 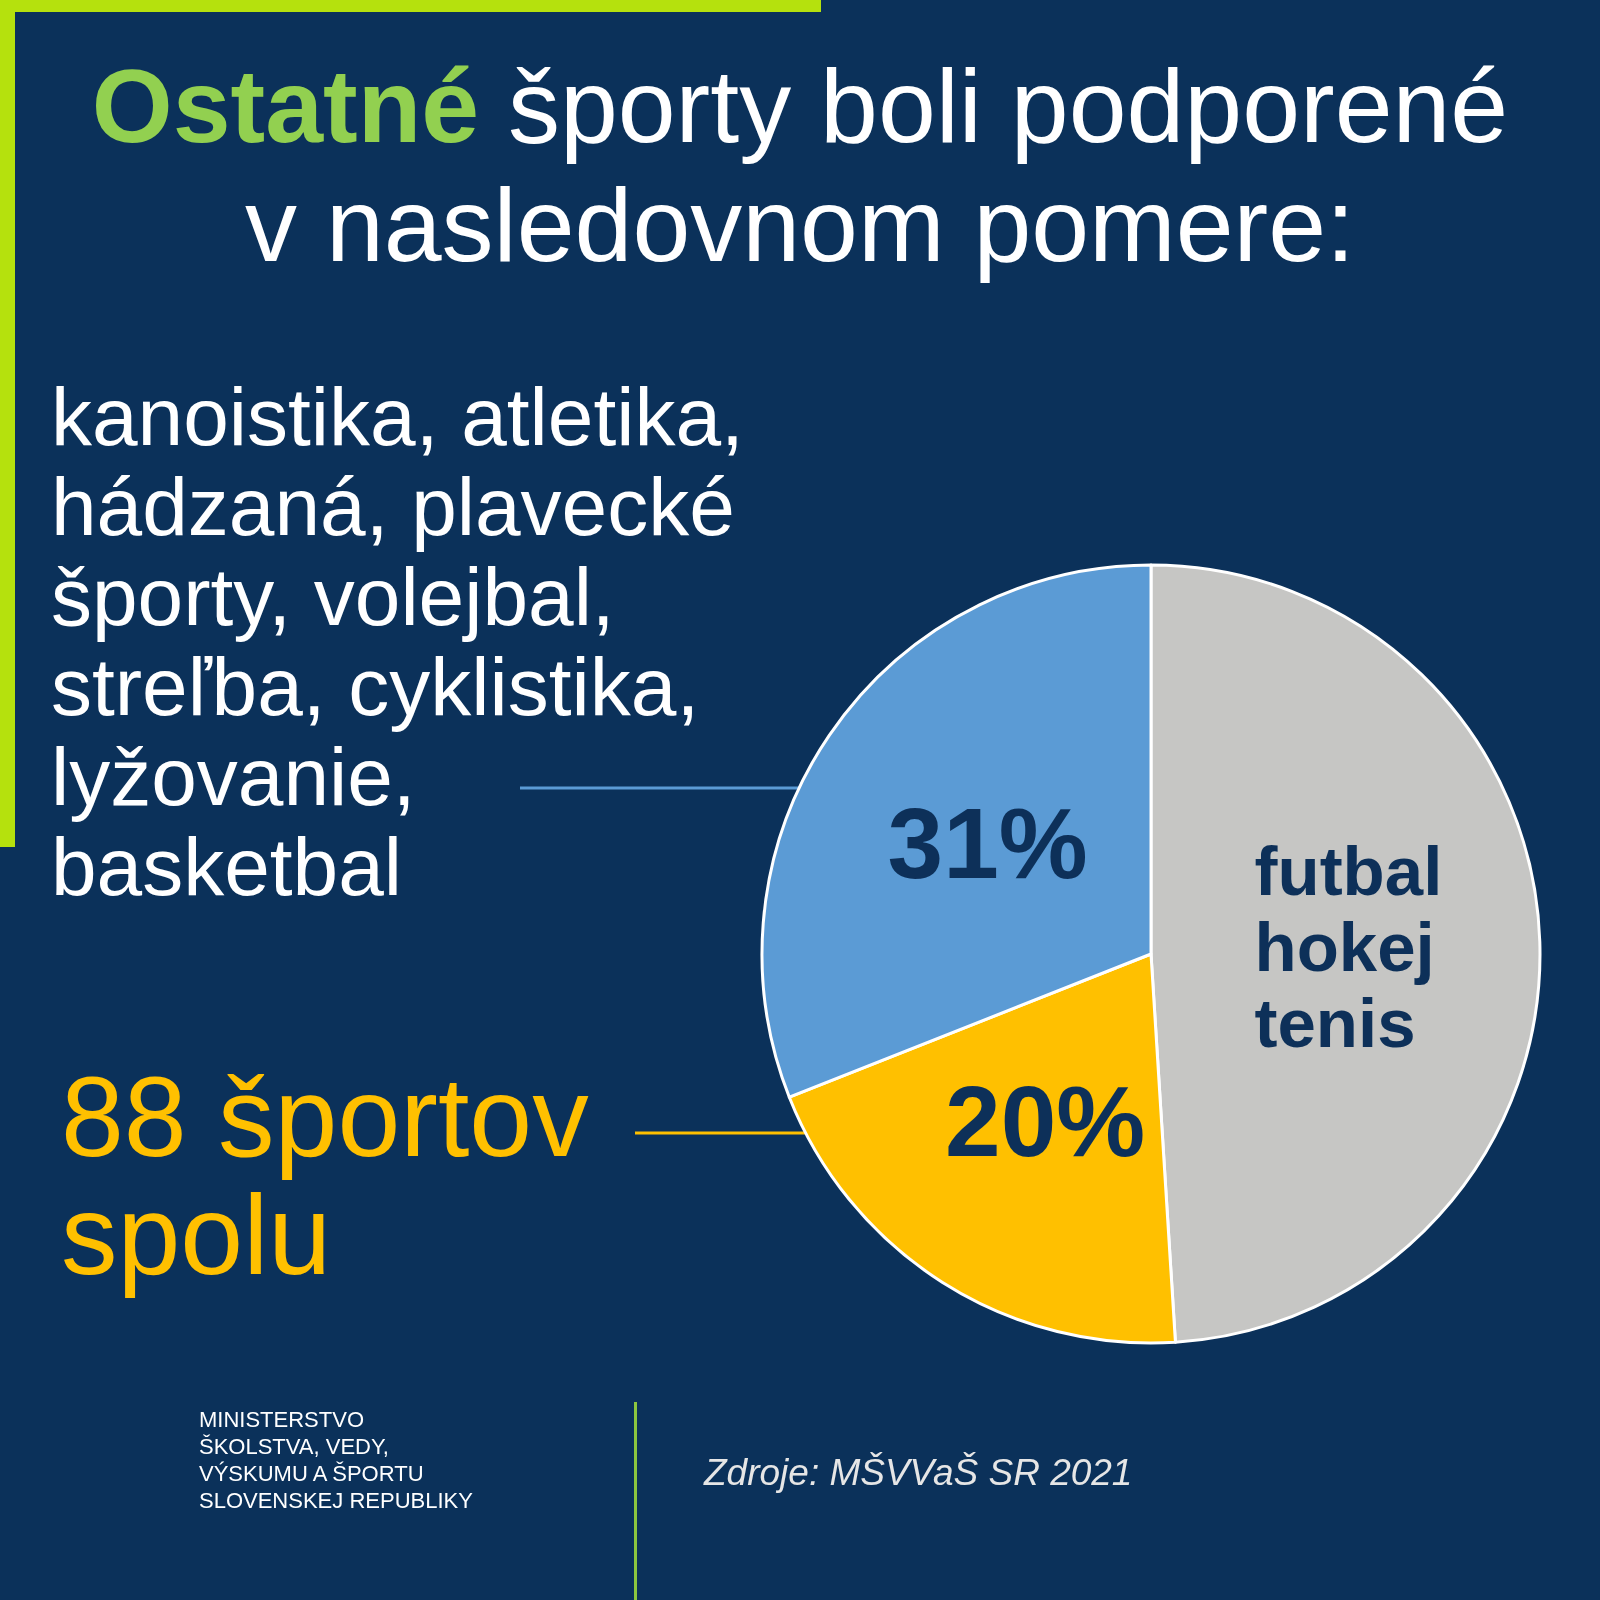 I want to click on data-label: 31%, so click(x=987, y=842).